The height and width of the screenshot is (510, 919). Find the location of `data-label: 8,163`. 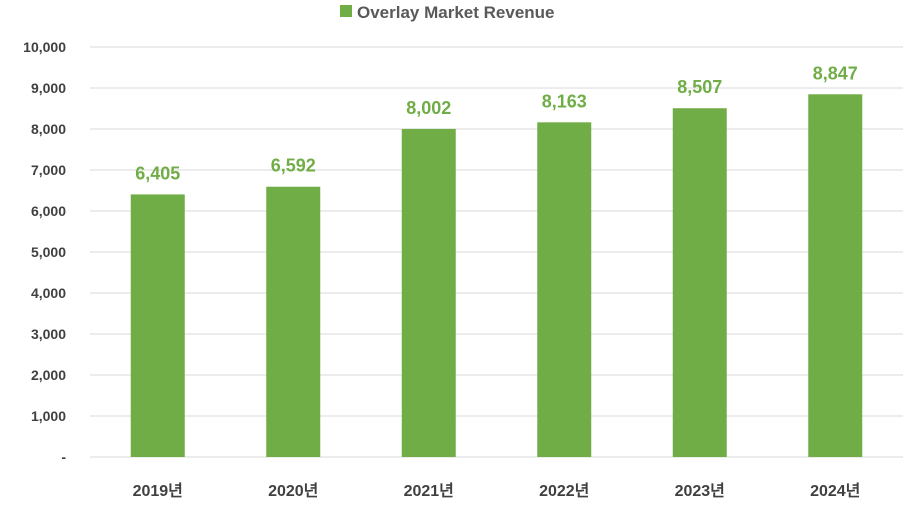

data-label: 8,163 is located at coordinates (564, 101).